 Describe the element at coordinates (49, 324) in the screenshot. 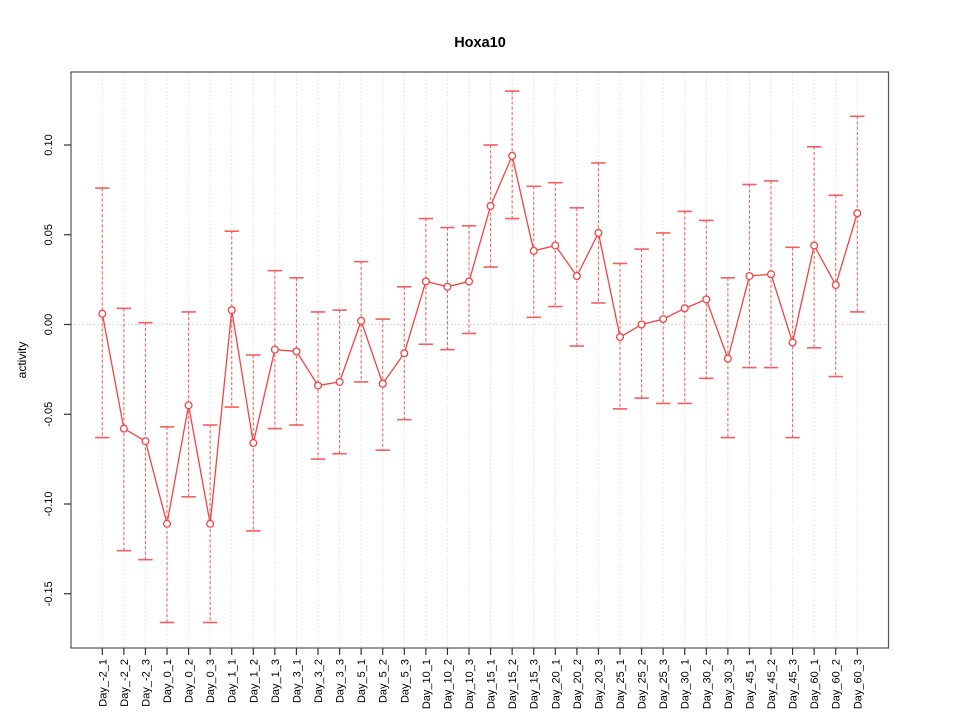

I see `y-tick-label: 0.00` at that location.